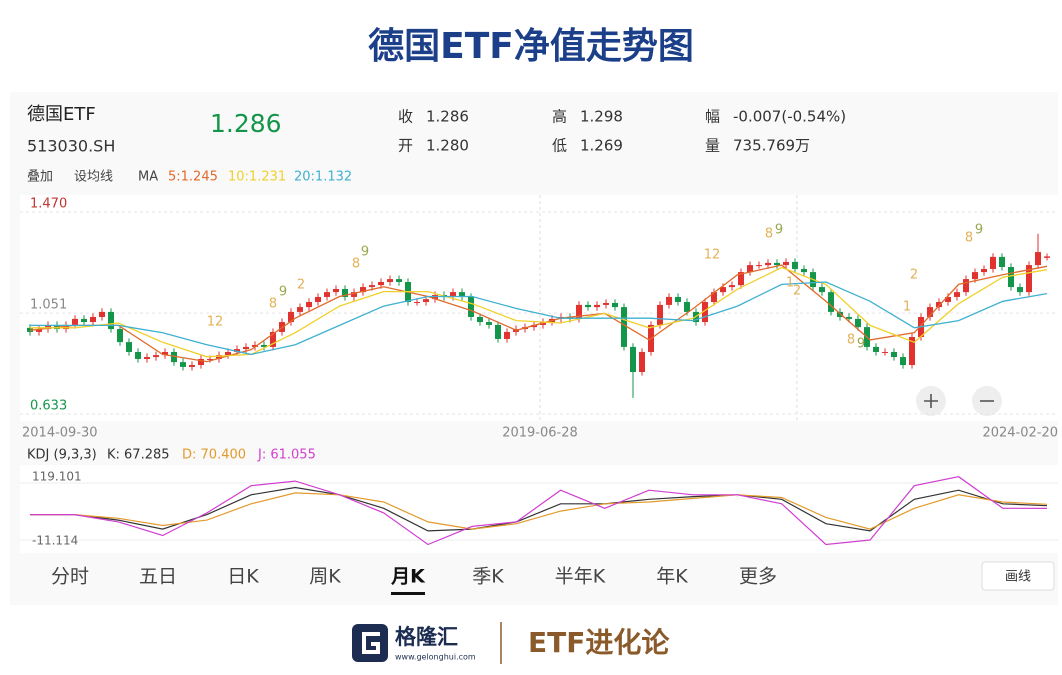 The height and width of the screenshot is (675, 1062). What do you see at coordinates (148, 177) in the screenshot?
I see `ma-label: MA` at bounding box center [148, 177].